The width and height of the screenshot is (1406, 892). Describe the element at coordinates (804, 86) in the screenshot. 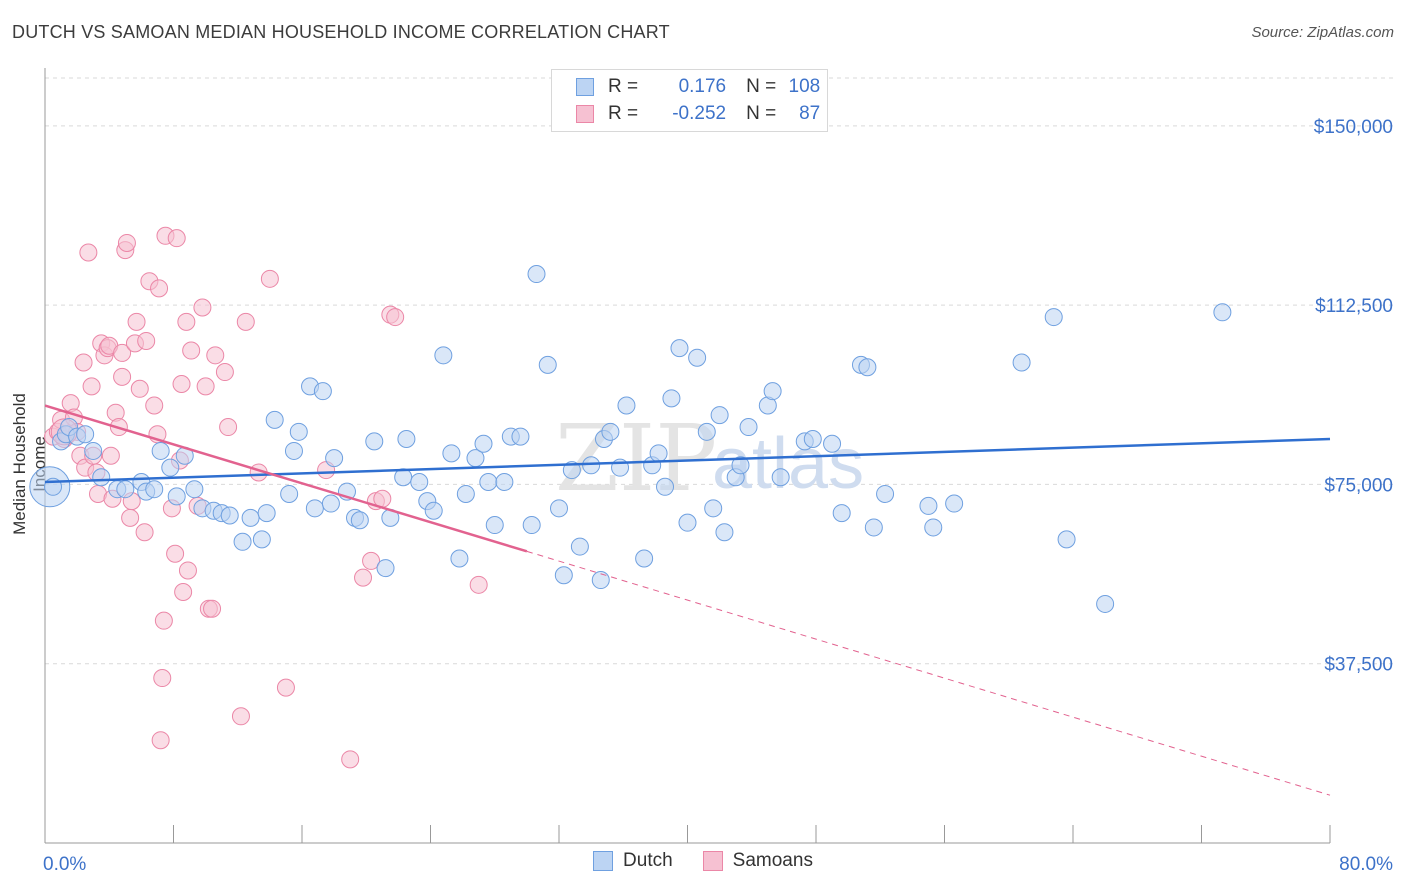

I see `n-value: 108` at that location.